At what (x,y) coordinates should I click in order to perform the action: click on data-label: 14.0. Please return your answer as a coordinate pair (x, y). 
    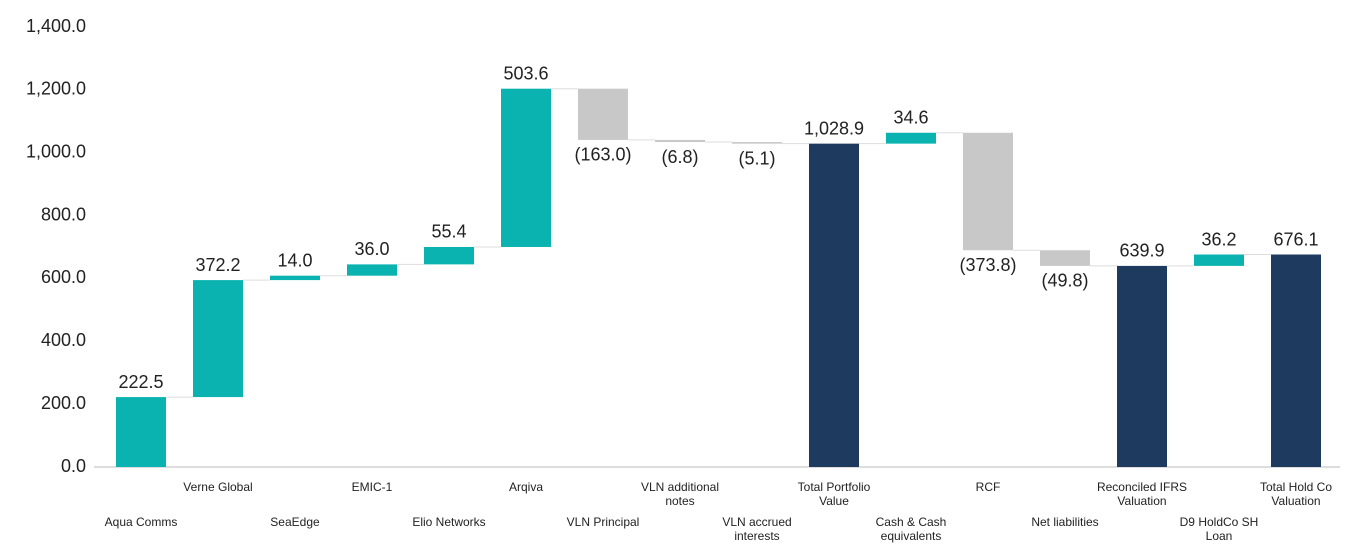
    Looking at the image, I should click on (294, 260).